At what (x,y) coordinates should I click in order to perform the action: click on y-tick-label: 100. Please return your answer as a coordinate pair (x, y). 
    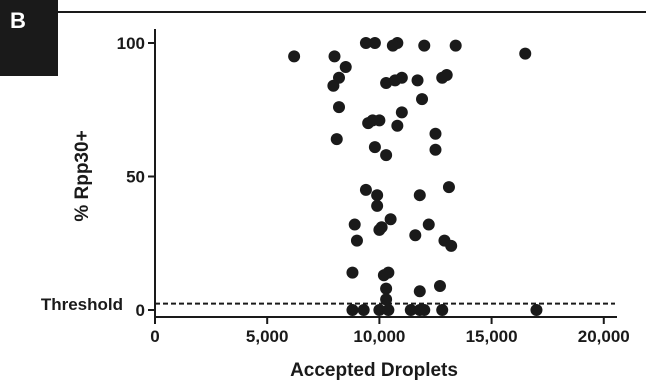
    Looking at the image, I should click on (131, 43).